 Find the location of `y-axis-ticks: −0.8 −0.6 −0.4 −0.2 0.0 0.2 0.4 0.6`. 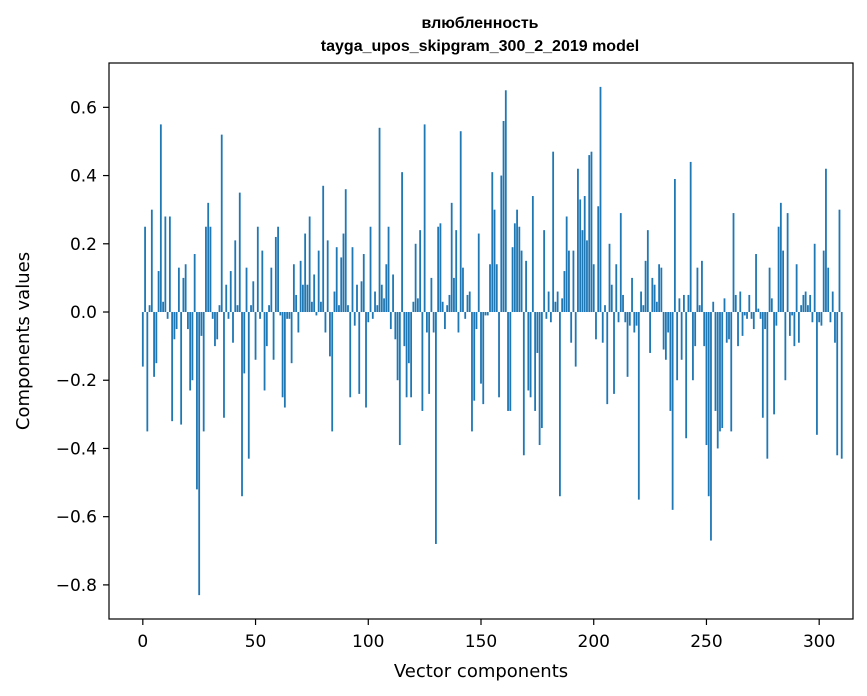

y-axis-ticks: −0.8 −0.6 −0.4 −0.2 0.0 0.2 0.4 0.6 is located at coordinates (82, 347).